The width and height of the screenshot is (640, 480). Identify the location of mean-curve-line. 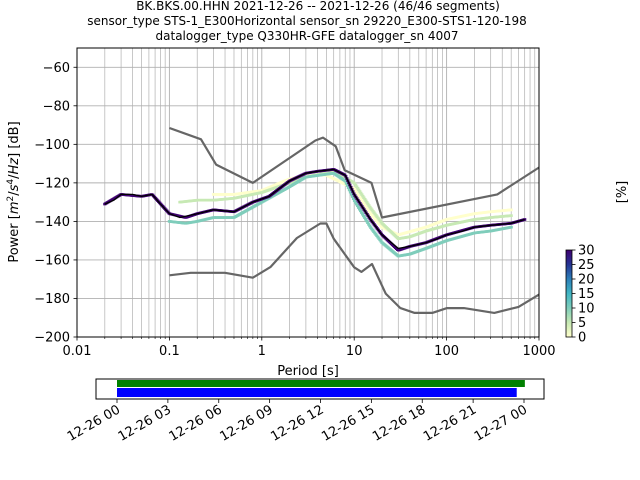
(314, 209).